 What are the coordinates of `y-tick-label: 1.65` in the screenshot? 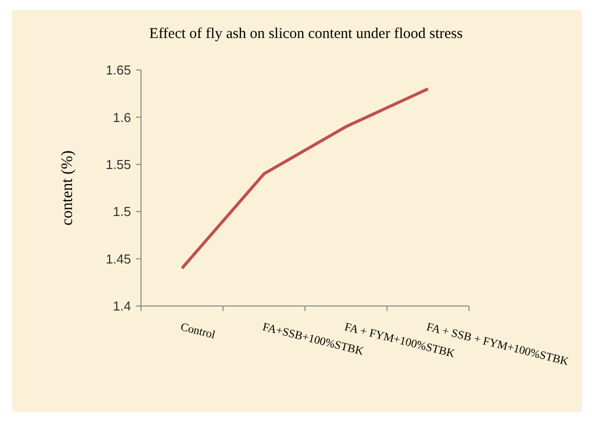 It's located at (118, 70).